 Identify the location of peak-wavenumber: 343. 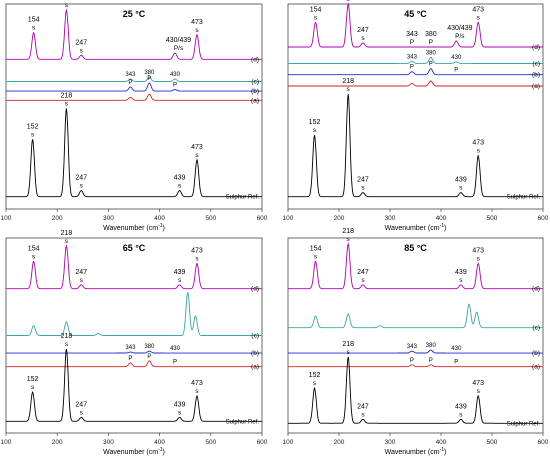
(130, 348).